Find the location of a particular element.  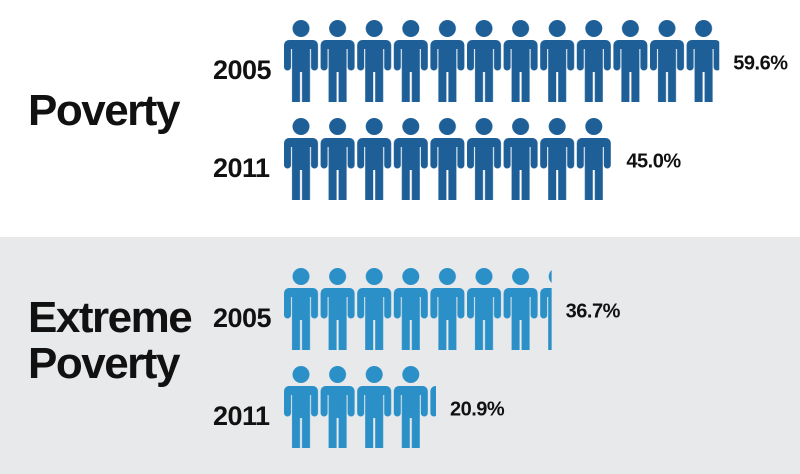

value-label: 36.7% is located at coordinates (593, 311).